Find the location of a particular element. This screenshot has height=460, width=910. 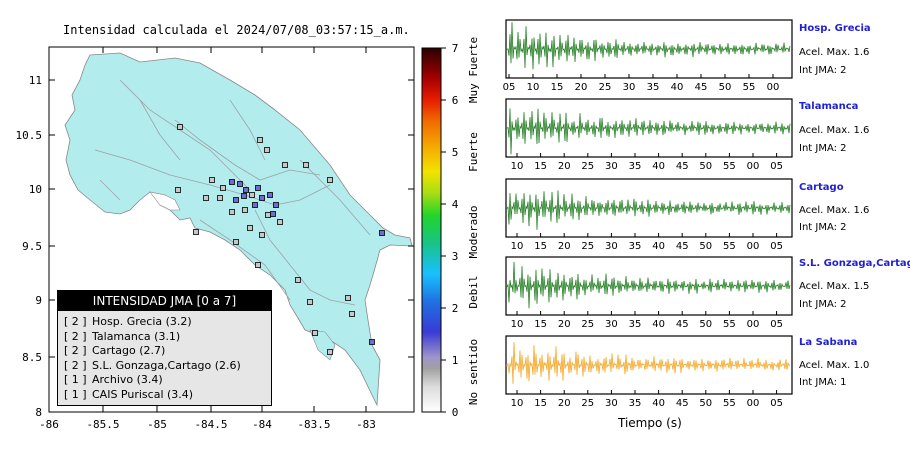

legend-row: [ 2 ] S.L. Gonzaga,Cartago (2.6) is located at coordinates (167, 366).